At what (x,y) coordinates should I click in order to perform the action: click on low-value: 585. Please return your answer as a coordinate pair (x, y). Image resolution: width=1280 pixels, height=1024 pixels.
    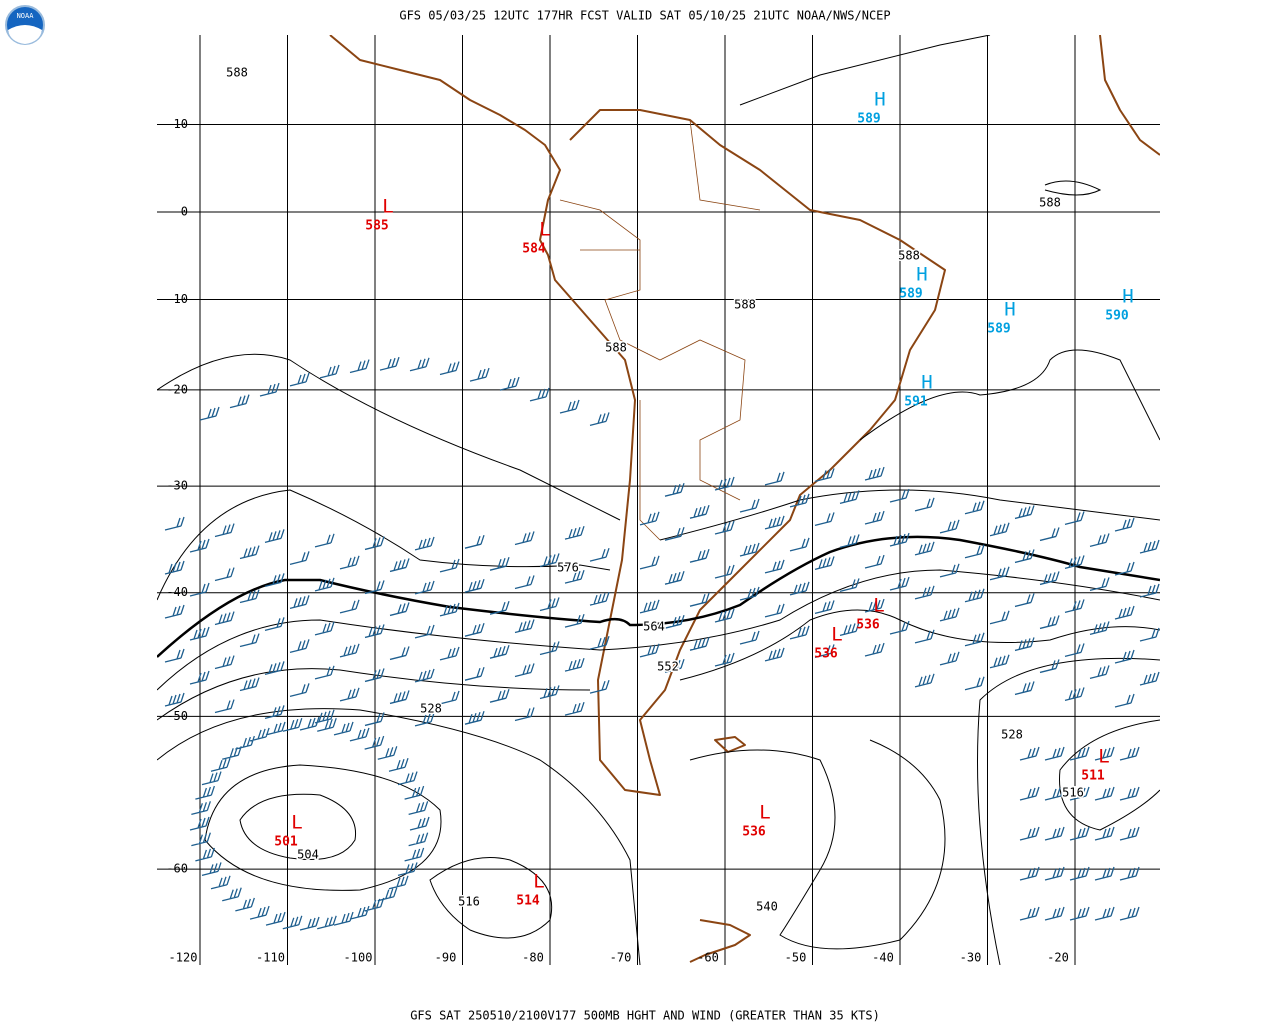
    Looking at the image, I should click on (376, 226).